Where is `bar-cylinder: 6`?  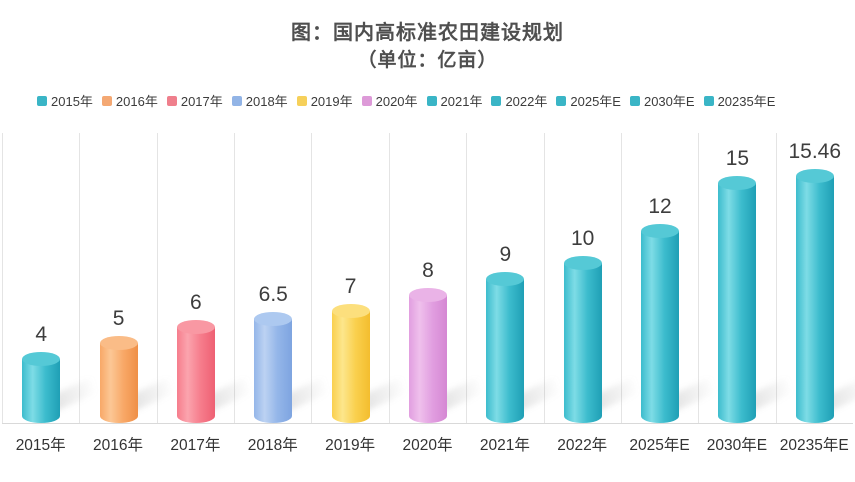 bar-cylinder: 6 is located at coordinates (195, 357).